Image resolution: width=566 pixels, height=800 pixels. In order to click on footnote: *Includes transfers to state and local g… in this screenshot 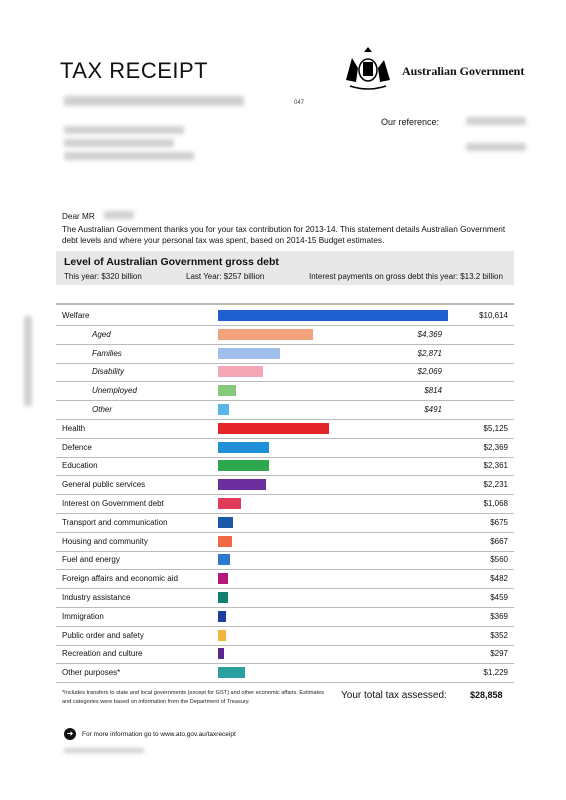, I will do `click(193, 697)`.